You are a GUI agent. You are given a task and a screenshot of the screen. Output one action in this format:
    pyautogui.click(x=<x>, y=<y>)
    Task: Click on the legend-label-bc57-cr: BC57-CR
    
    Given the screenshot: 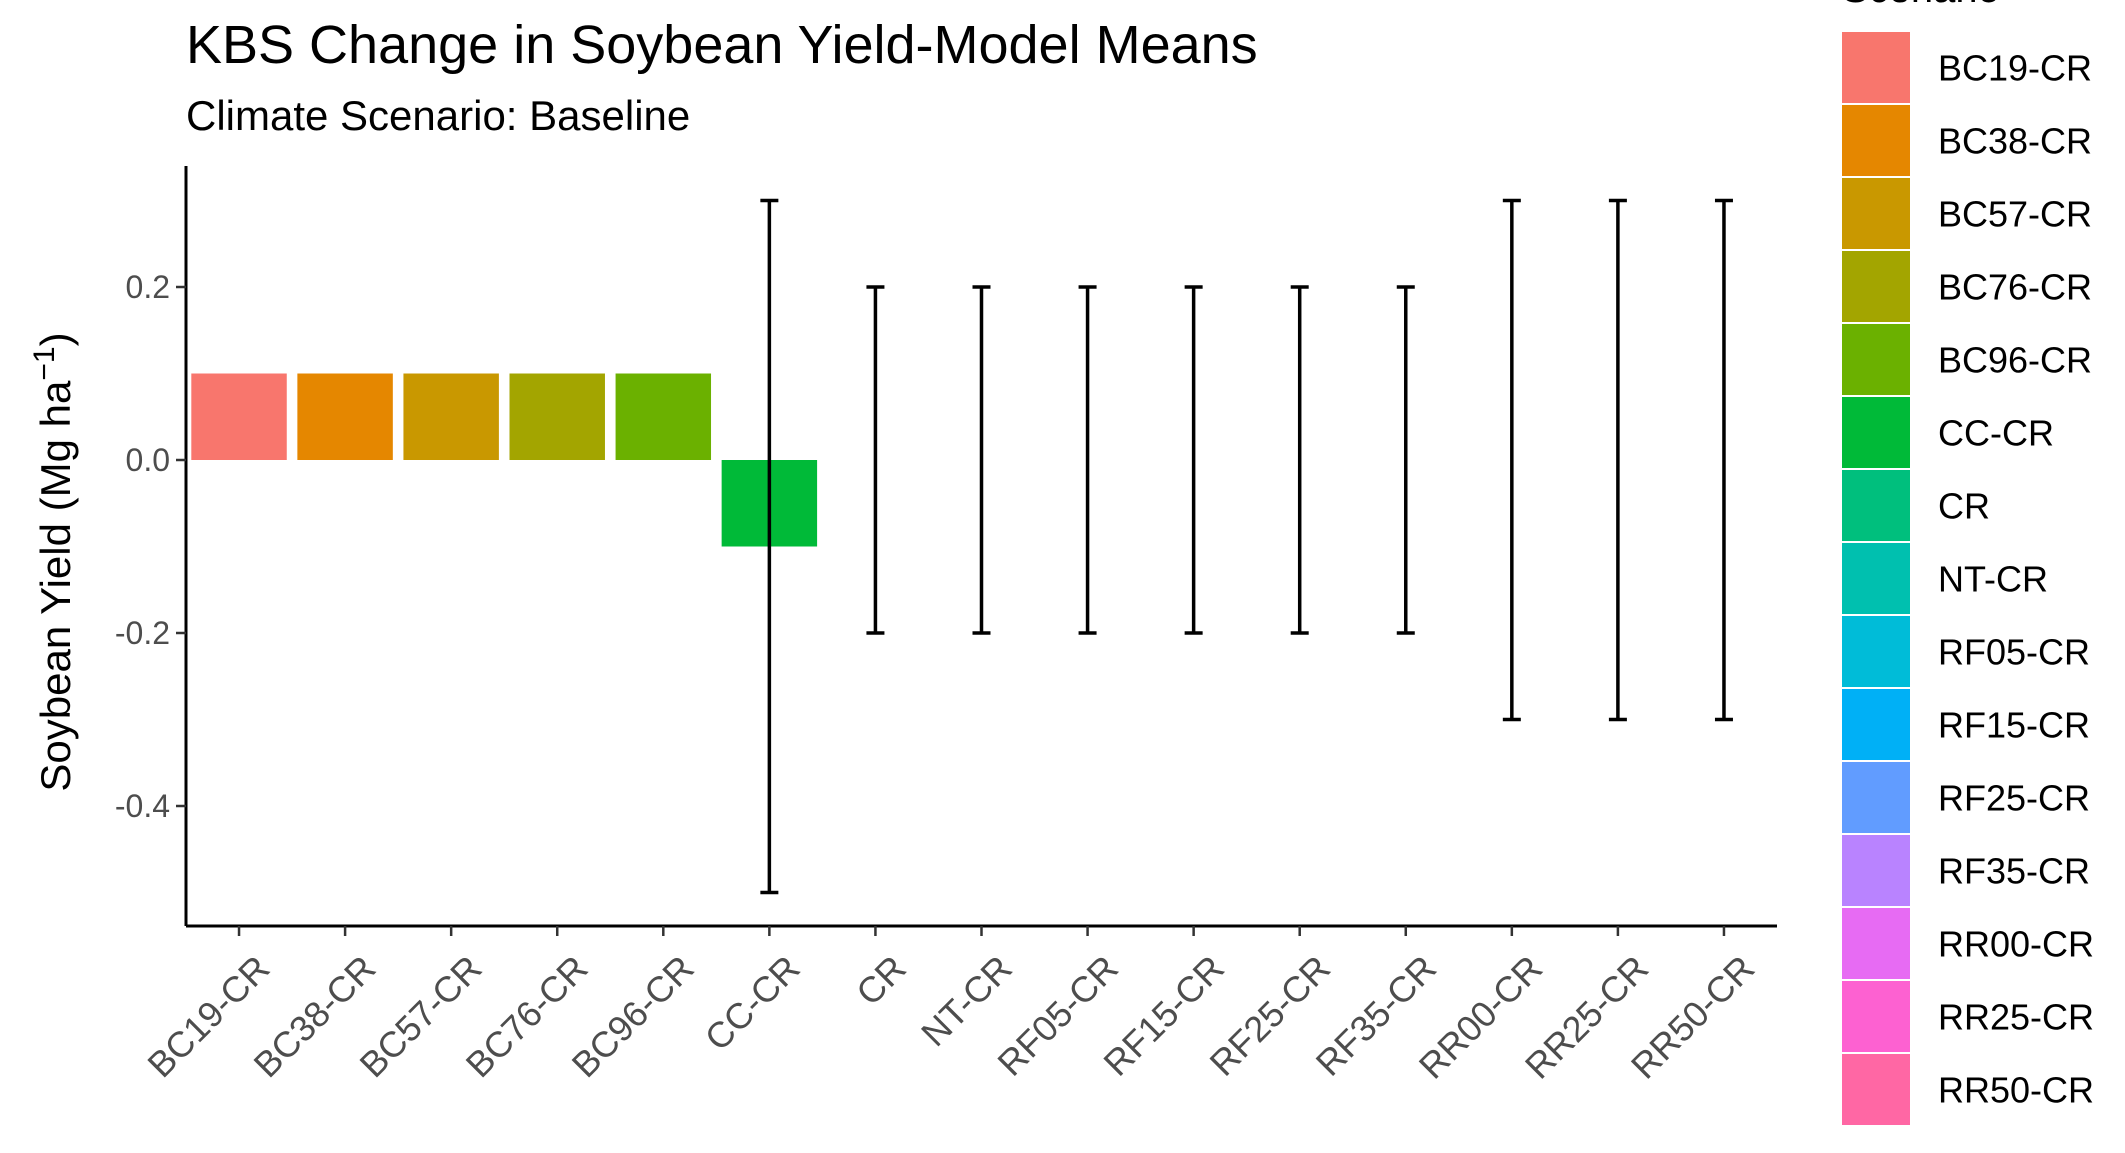 What is the action you would take?
    pyautogui.click(x=2015, y=214)
    